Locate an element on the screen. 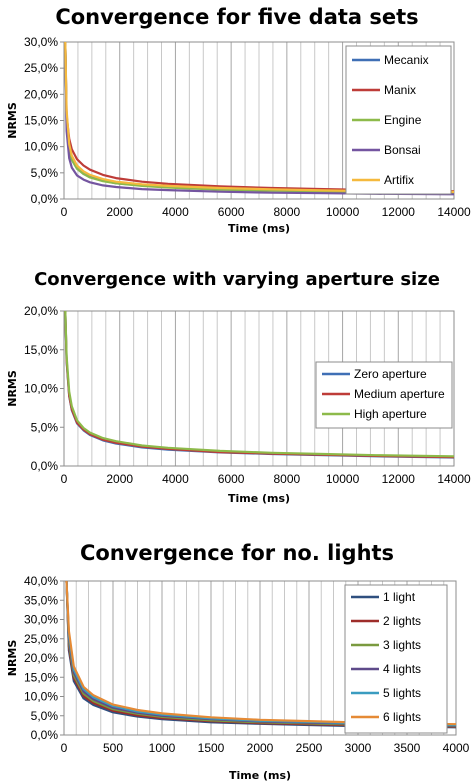 The height and width of the screenshot is (783, 474). legend-label-manix: Manix is located at coordinates (400, 90).